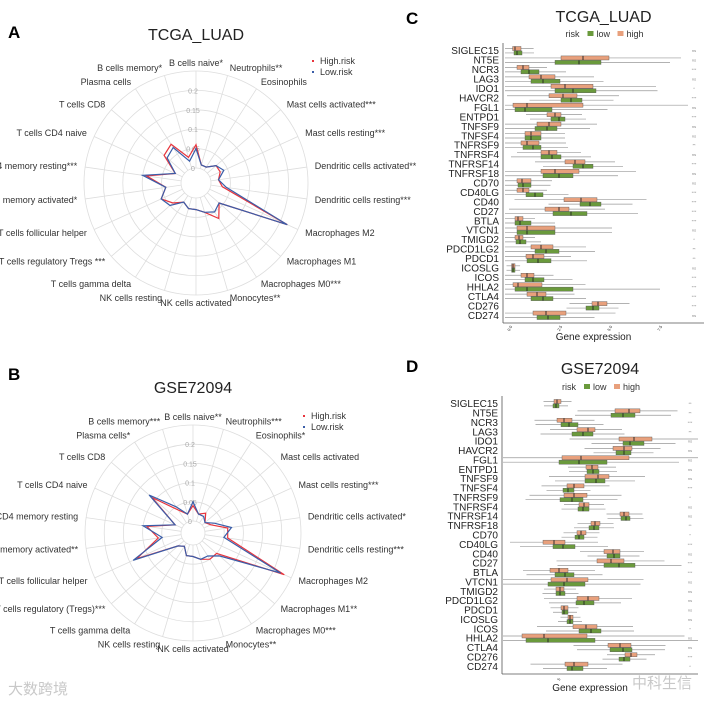 This screenshot has width=722, height=706. What do you see at coordinates (486, 70) in the screenshot?
I see `gene-label: NCR3` at bounding box center [486, 70].